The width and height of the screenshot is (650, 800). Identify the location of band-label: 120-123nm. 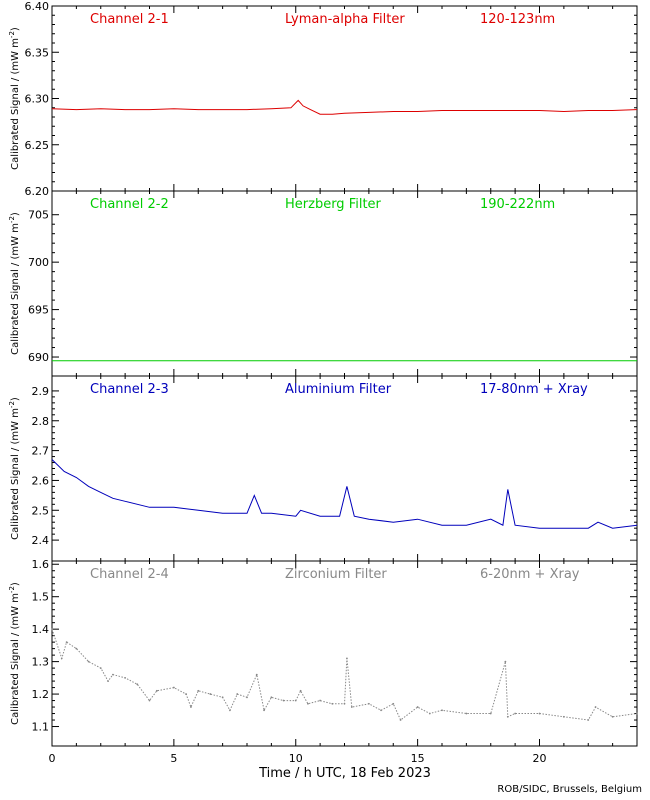
(517, 19).